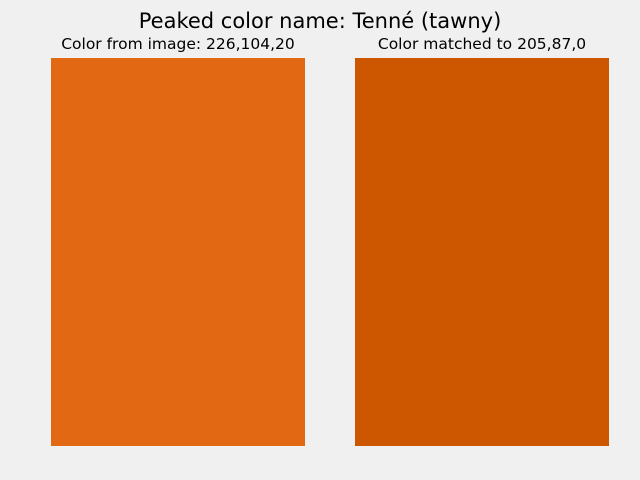  I want to click on image-color-label: Color from image: 226,104,20, so click(178, 44).